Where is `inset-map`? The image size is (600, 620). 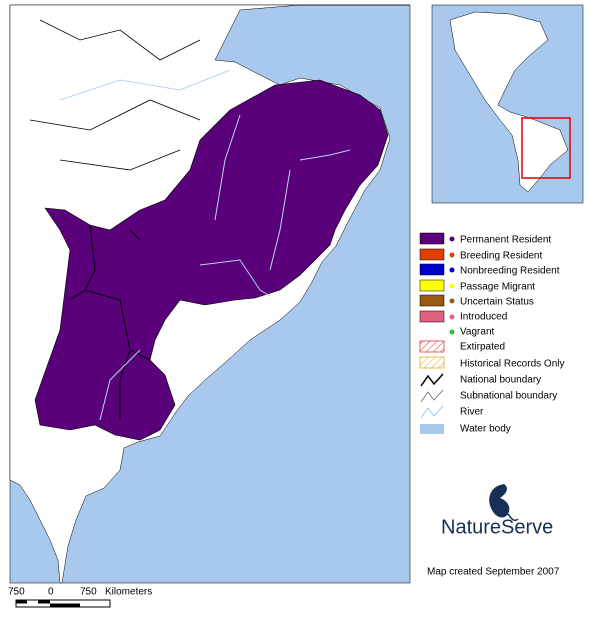
inset-map is located at coordinates (507, 104).